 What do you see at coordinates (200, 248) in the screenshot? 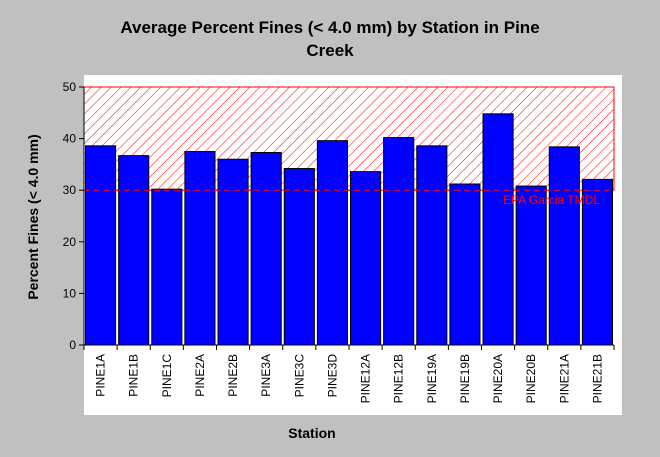
I see `bar-pine2a` at bounding box center [200, 248].